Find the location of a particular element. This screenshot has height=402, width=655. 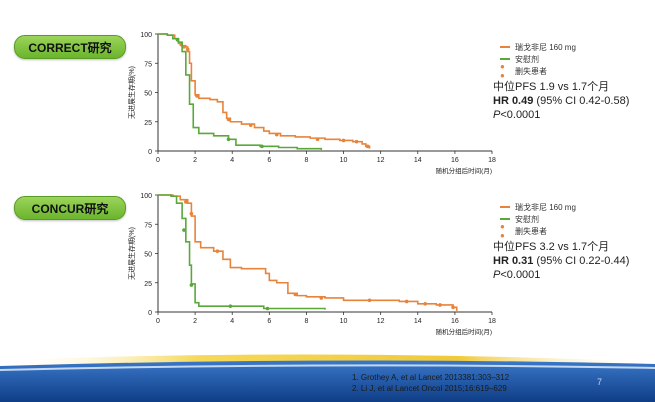

hr-label: HR 0.31 is located at coordinates (513, 261).